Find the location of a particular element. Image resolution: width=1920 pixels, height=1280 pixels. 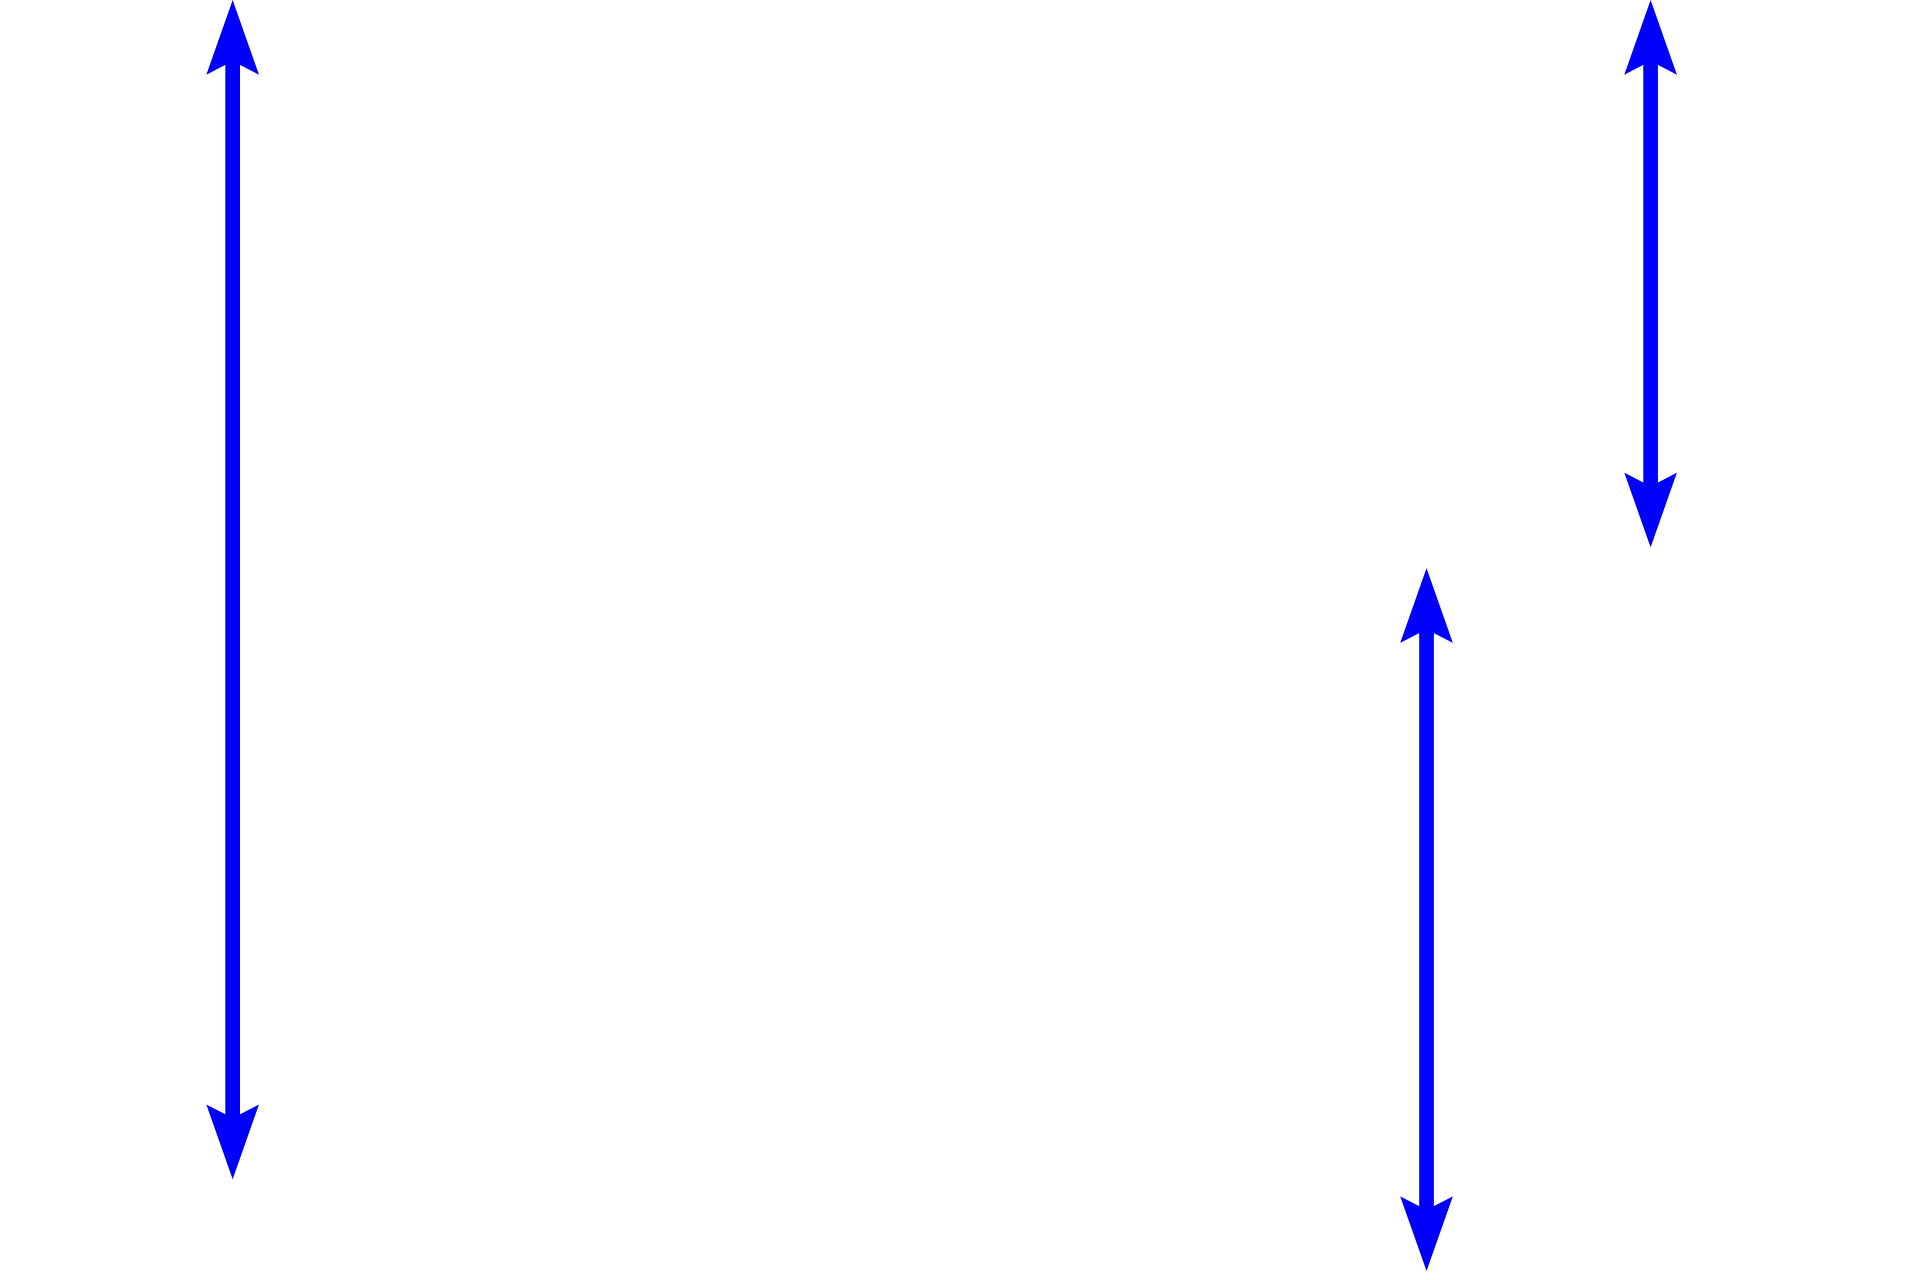

bottom-right-double-arrow is located at coordinates (1426, 920).